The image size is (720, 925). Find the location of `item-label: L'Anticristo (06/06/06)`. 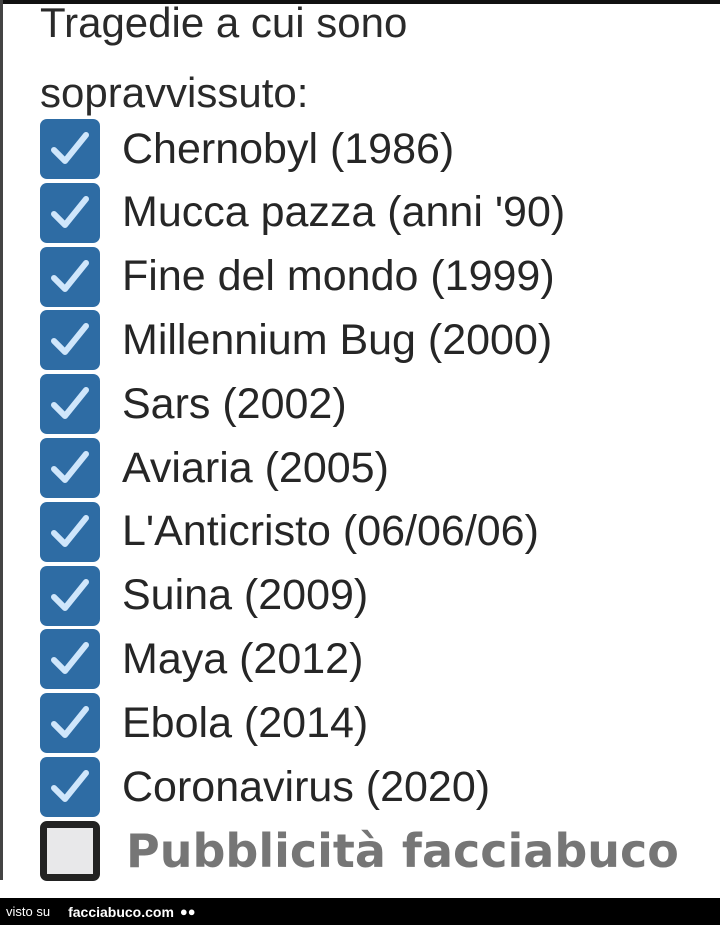

item-label: L'Anticristo (06/06/06) is located at coordinates (330, 531).